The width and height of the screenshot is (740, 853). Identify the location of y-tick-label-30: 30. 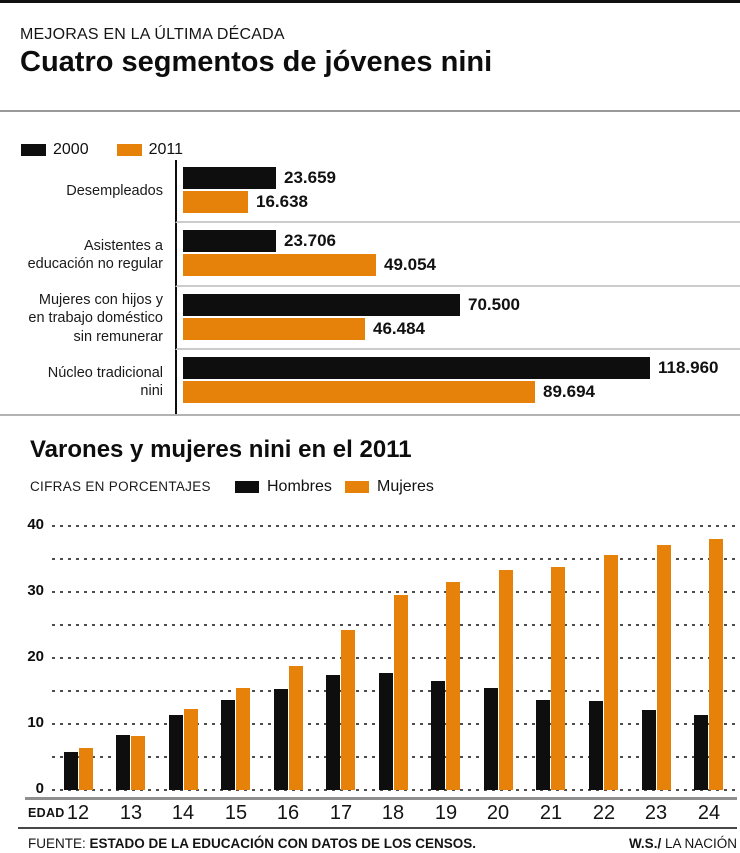
(35, 590).